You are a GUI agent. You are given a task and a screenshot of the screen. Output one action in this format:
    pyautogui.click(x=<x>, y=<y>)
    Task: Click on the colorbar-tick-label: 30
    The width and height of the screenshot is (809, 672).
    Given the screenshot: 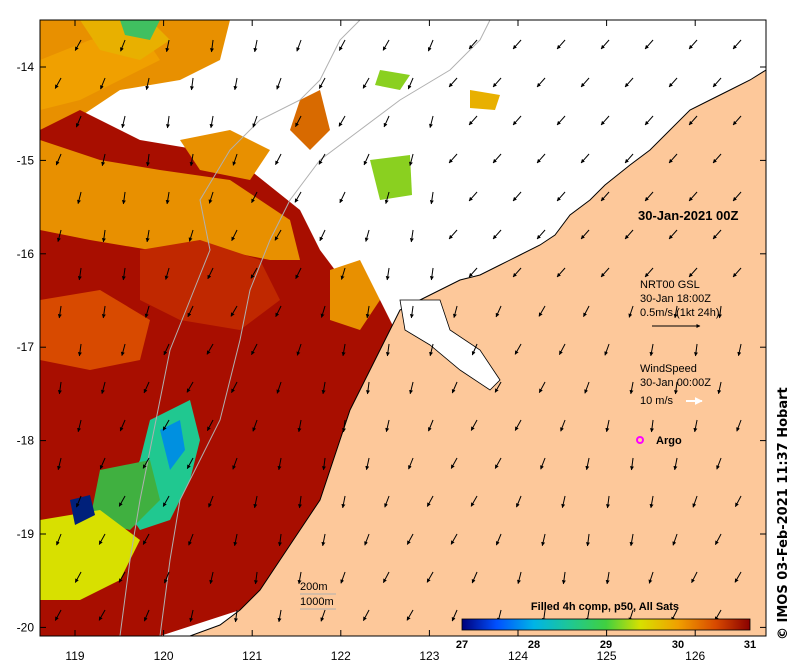 What is the action you would take?
    pyautogui.click(x=678, y=645)
    